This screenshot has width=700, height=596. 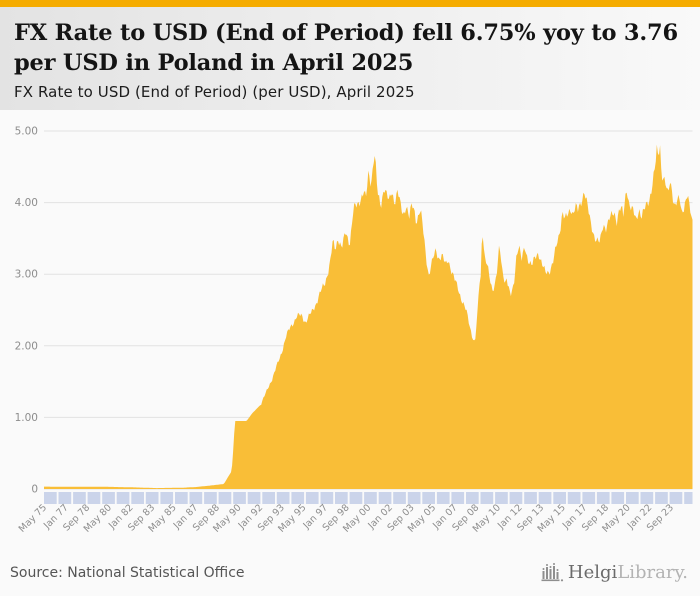 I want to click on y-axis-label: 4.00, so click(x=26, y=203).